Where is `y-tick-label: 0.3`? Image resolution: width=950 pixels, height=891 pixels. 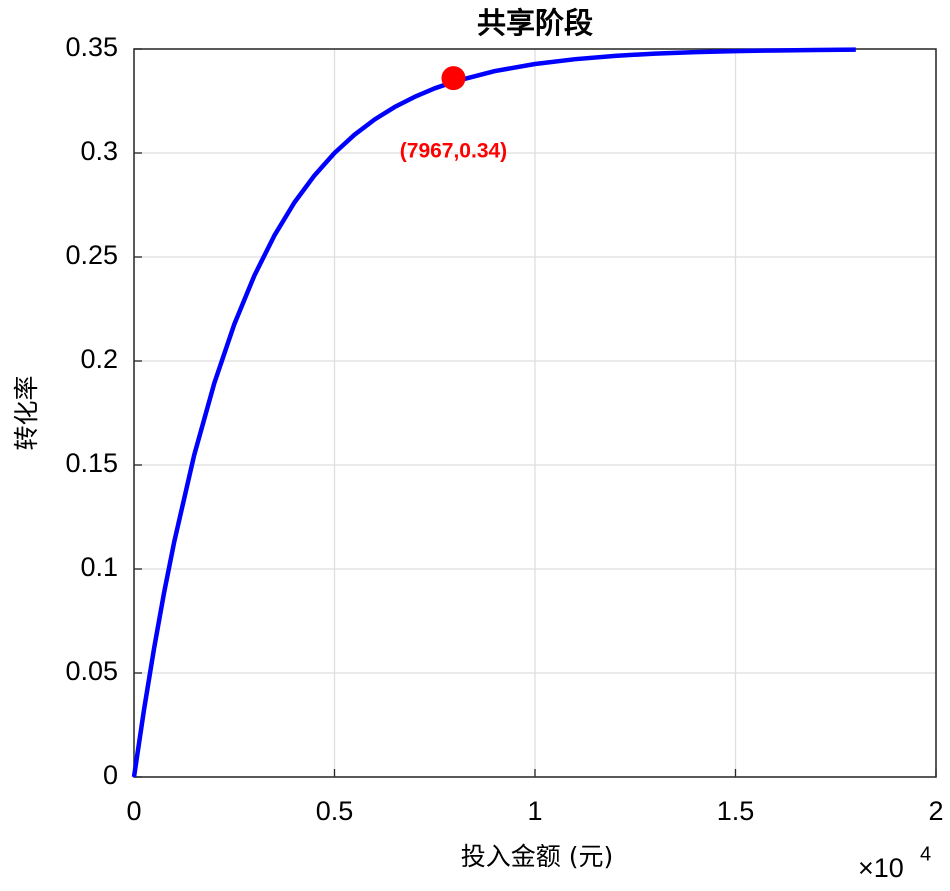
y-tick-label: 0.3 is located at coordinates (99, 151).